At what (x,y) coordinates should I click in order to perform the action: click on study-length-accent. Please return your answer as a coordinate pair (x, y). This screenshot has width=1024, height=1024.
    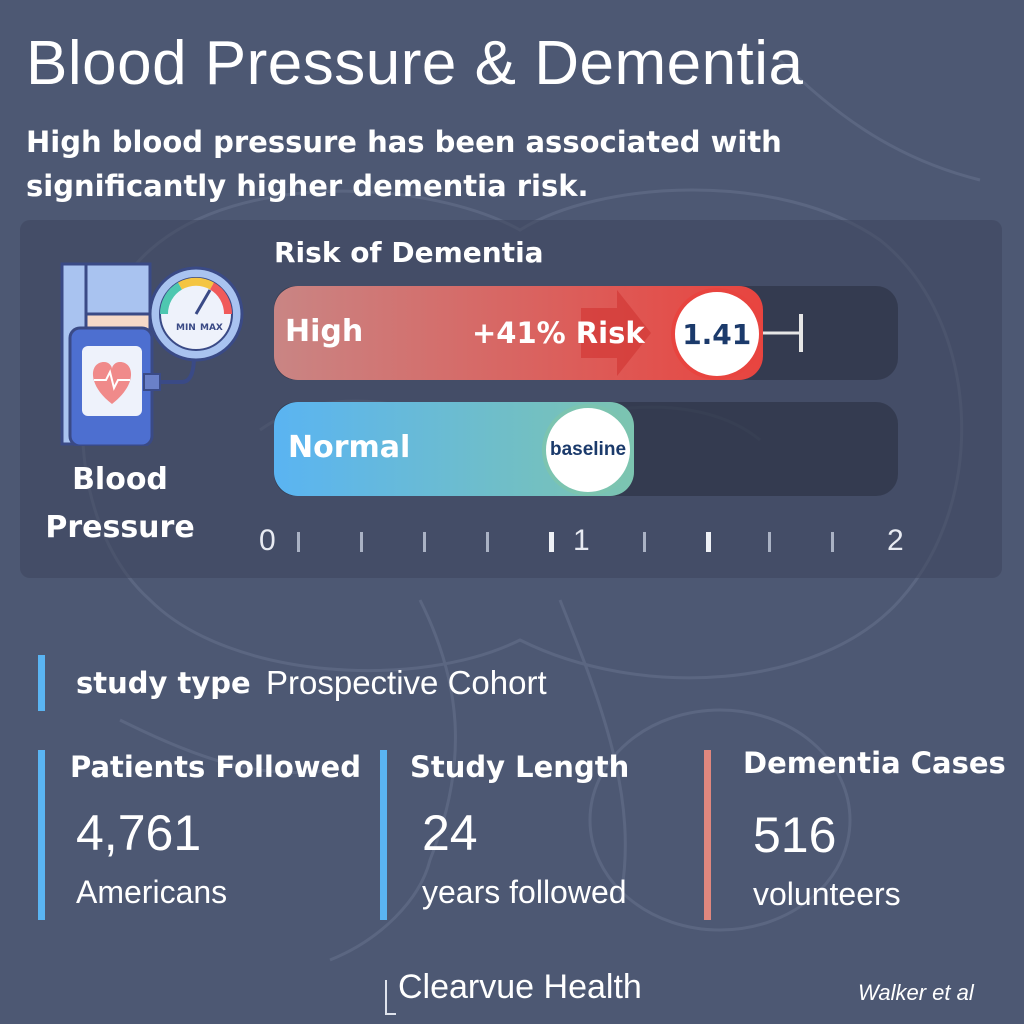
    Looking at the image, I should click on (383, 835).